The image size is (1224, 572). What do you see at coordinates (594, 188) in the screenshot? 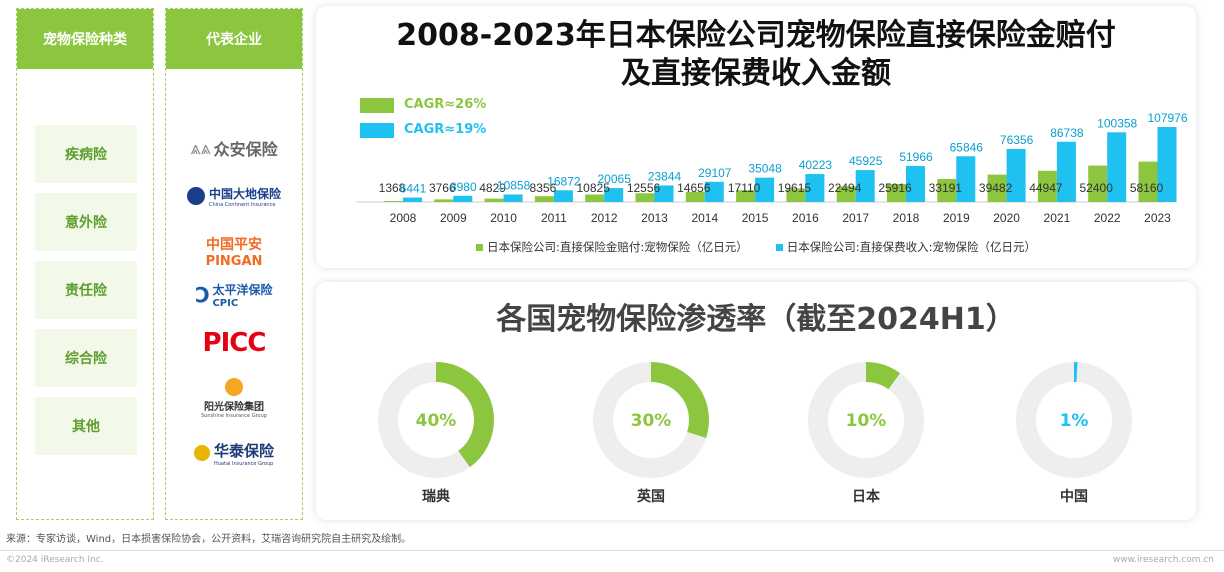
I see `data-label-claims: 10825` at bounding box center [594, 188].